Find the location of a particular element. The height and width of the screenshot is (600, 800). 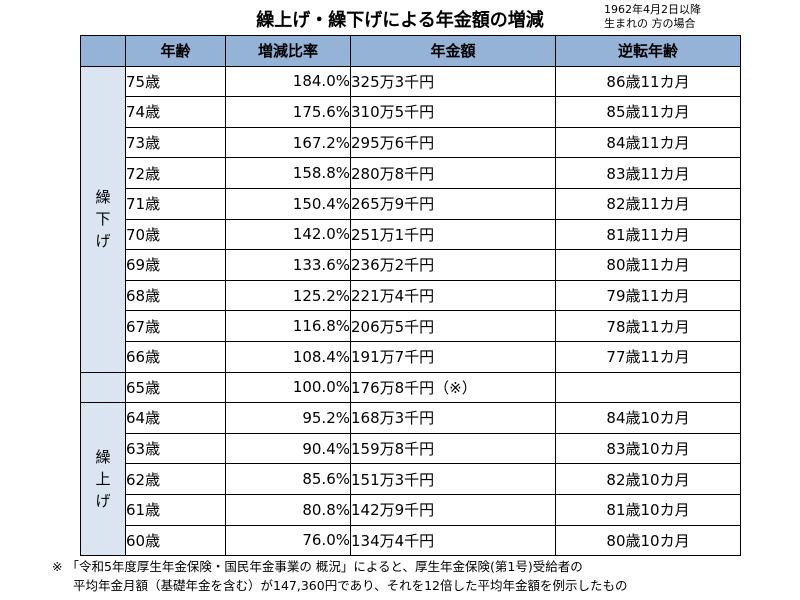

age-cell: 75歳 is located at coordinates (175, 81).